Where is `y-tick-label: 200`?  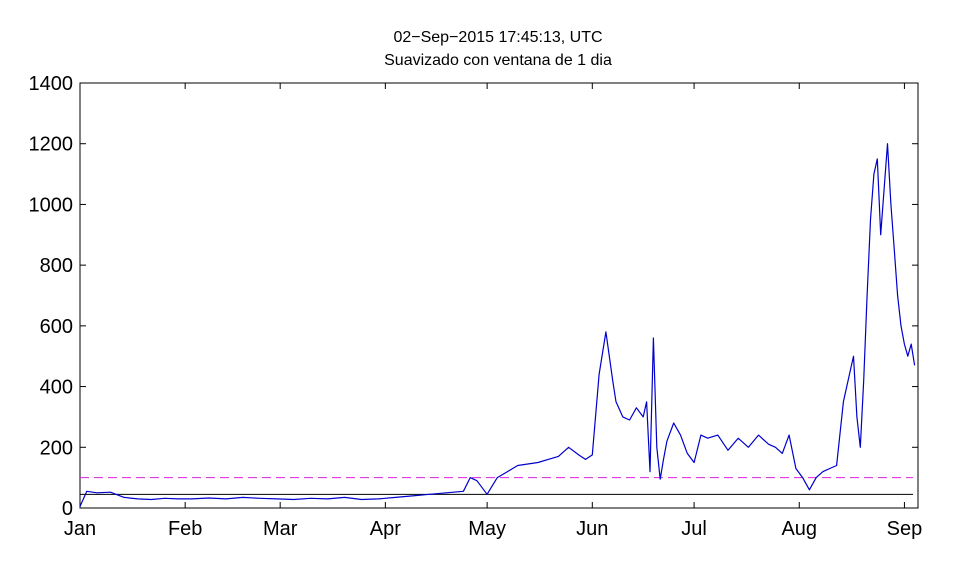 y-tick-label: 200 is located at coordinates (56, 448).